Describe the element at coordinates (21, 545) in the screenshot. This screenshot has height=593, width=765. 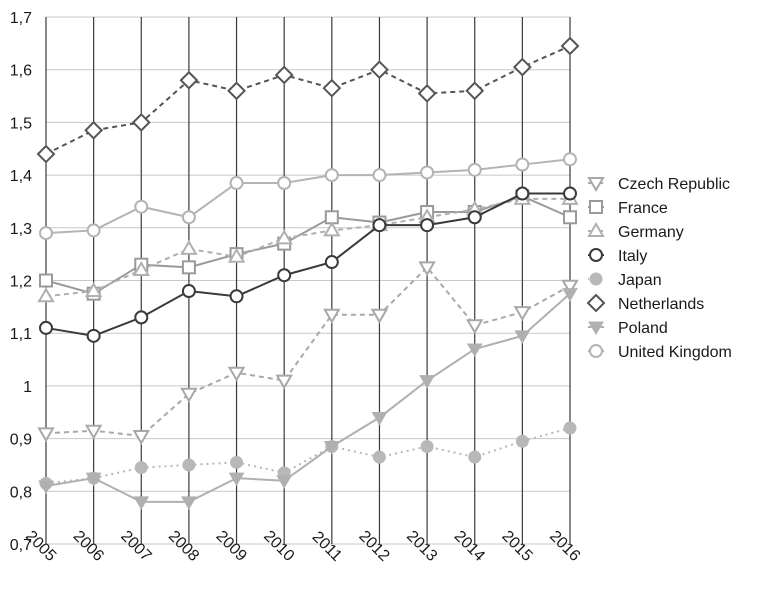
I see `y-tick-label: 0,7` at that location.